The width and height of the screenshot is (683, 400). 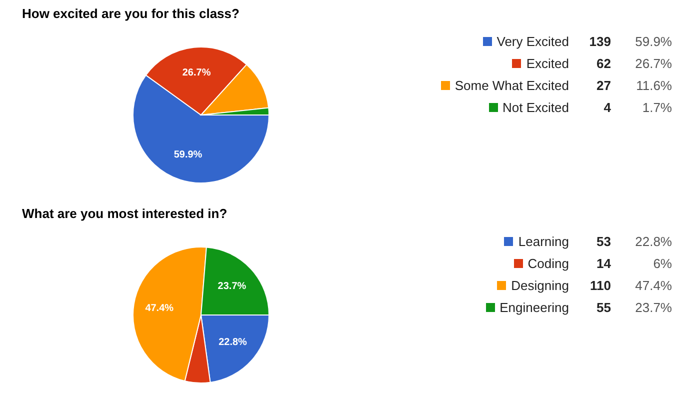 What do you see at coordinates (653, 307) in the screenshot?
I see `text: 23.7%` at bounding box center [653, 307].